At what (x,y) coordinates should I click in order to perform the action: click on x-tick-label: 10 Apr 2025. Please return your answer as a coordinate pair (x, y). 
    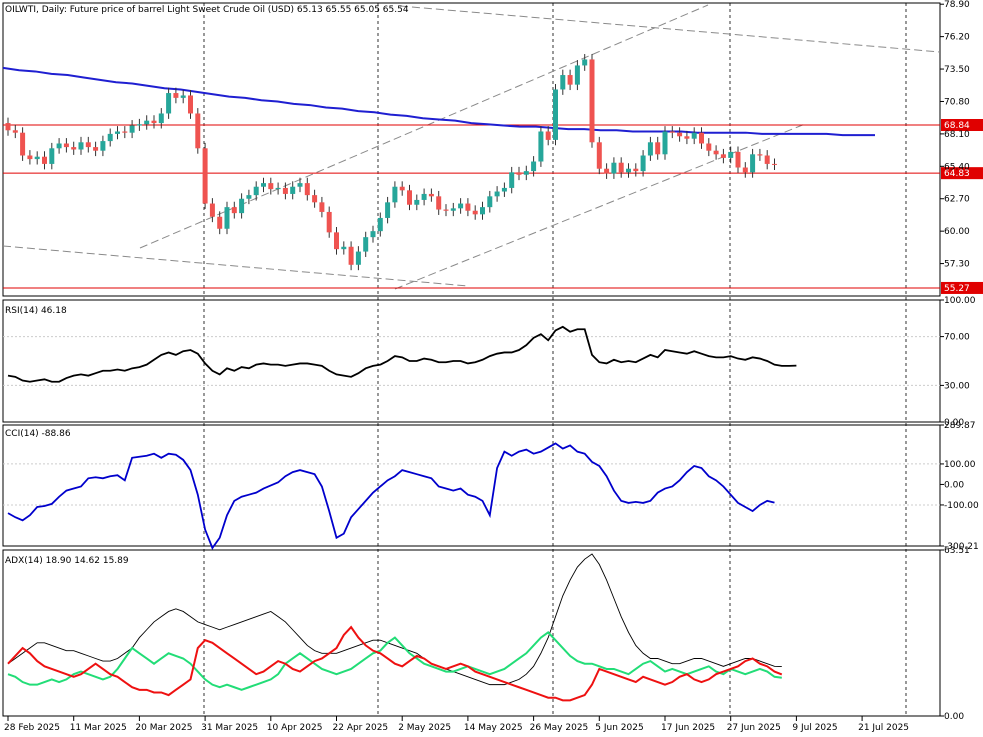
    Looking at the image, I should click on (295, 728).